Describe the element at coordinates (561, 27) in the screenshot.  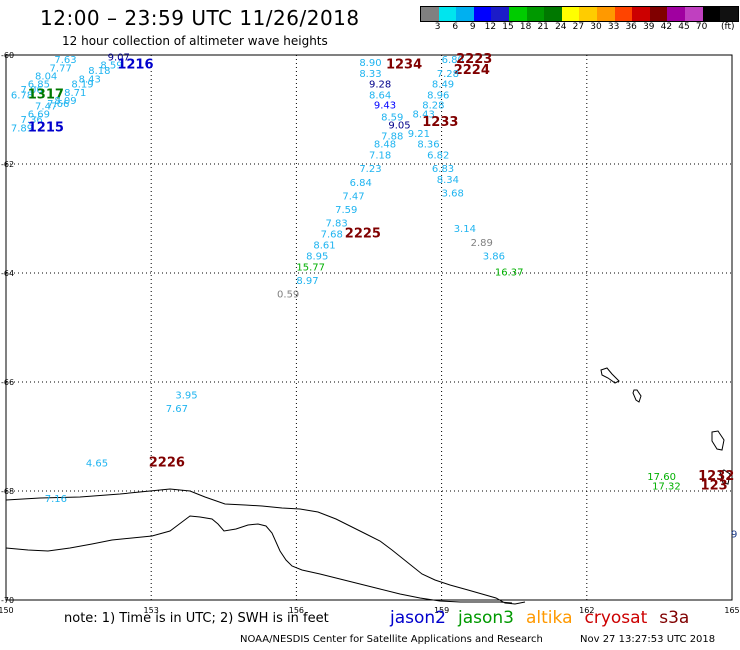
I see `legend-tick-label: 24` at that location.